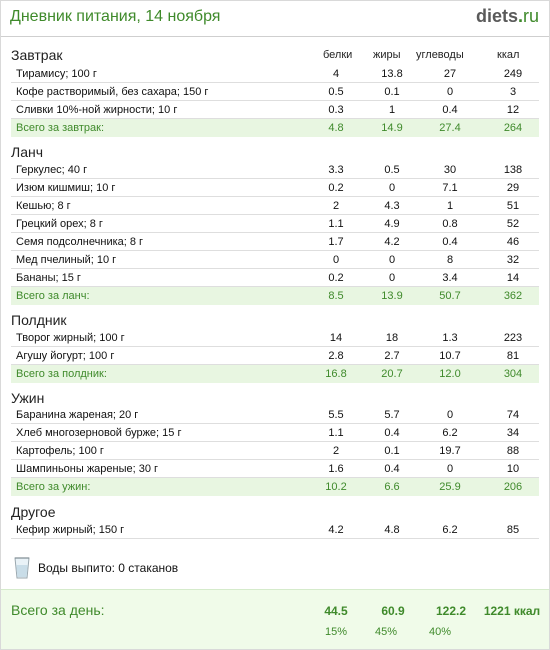  Describe the element at coordinates (43, 206) in the screenshot. I see `food-name: Кешью; 8 г` at that location.